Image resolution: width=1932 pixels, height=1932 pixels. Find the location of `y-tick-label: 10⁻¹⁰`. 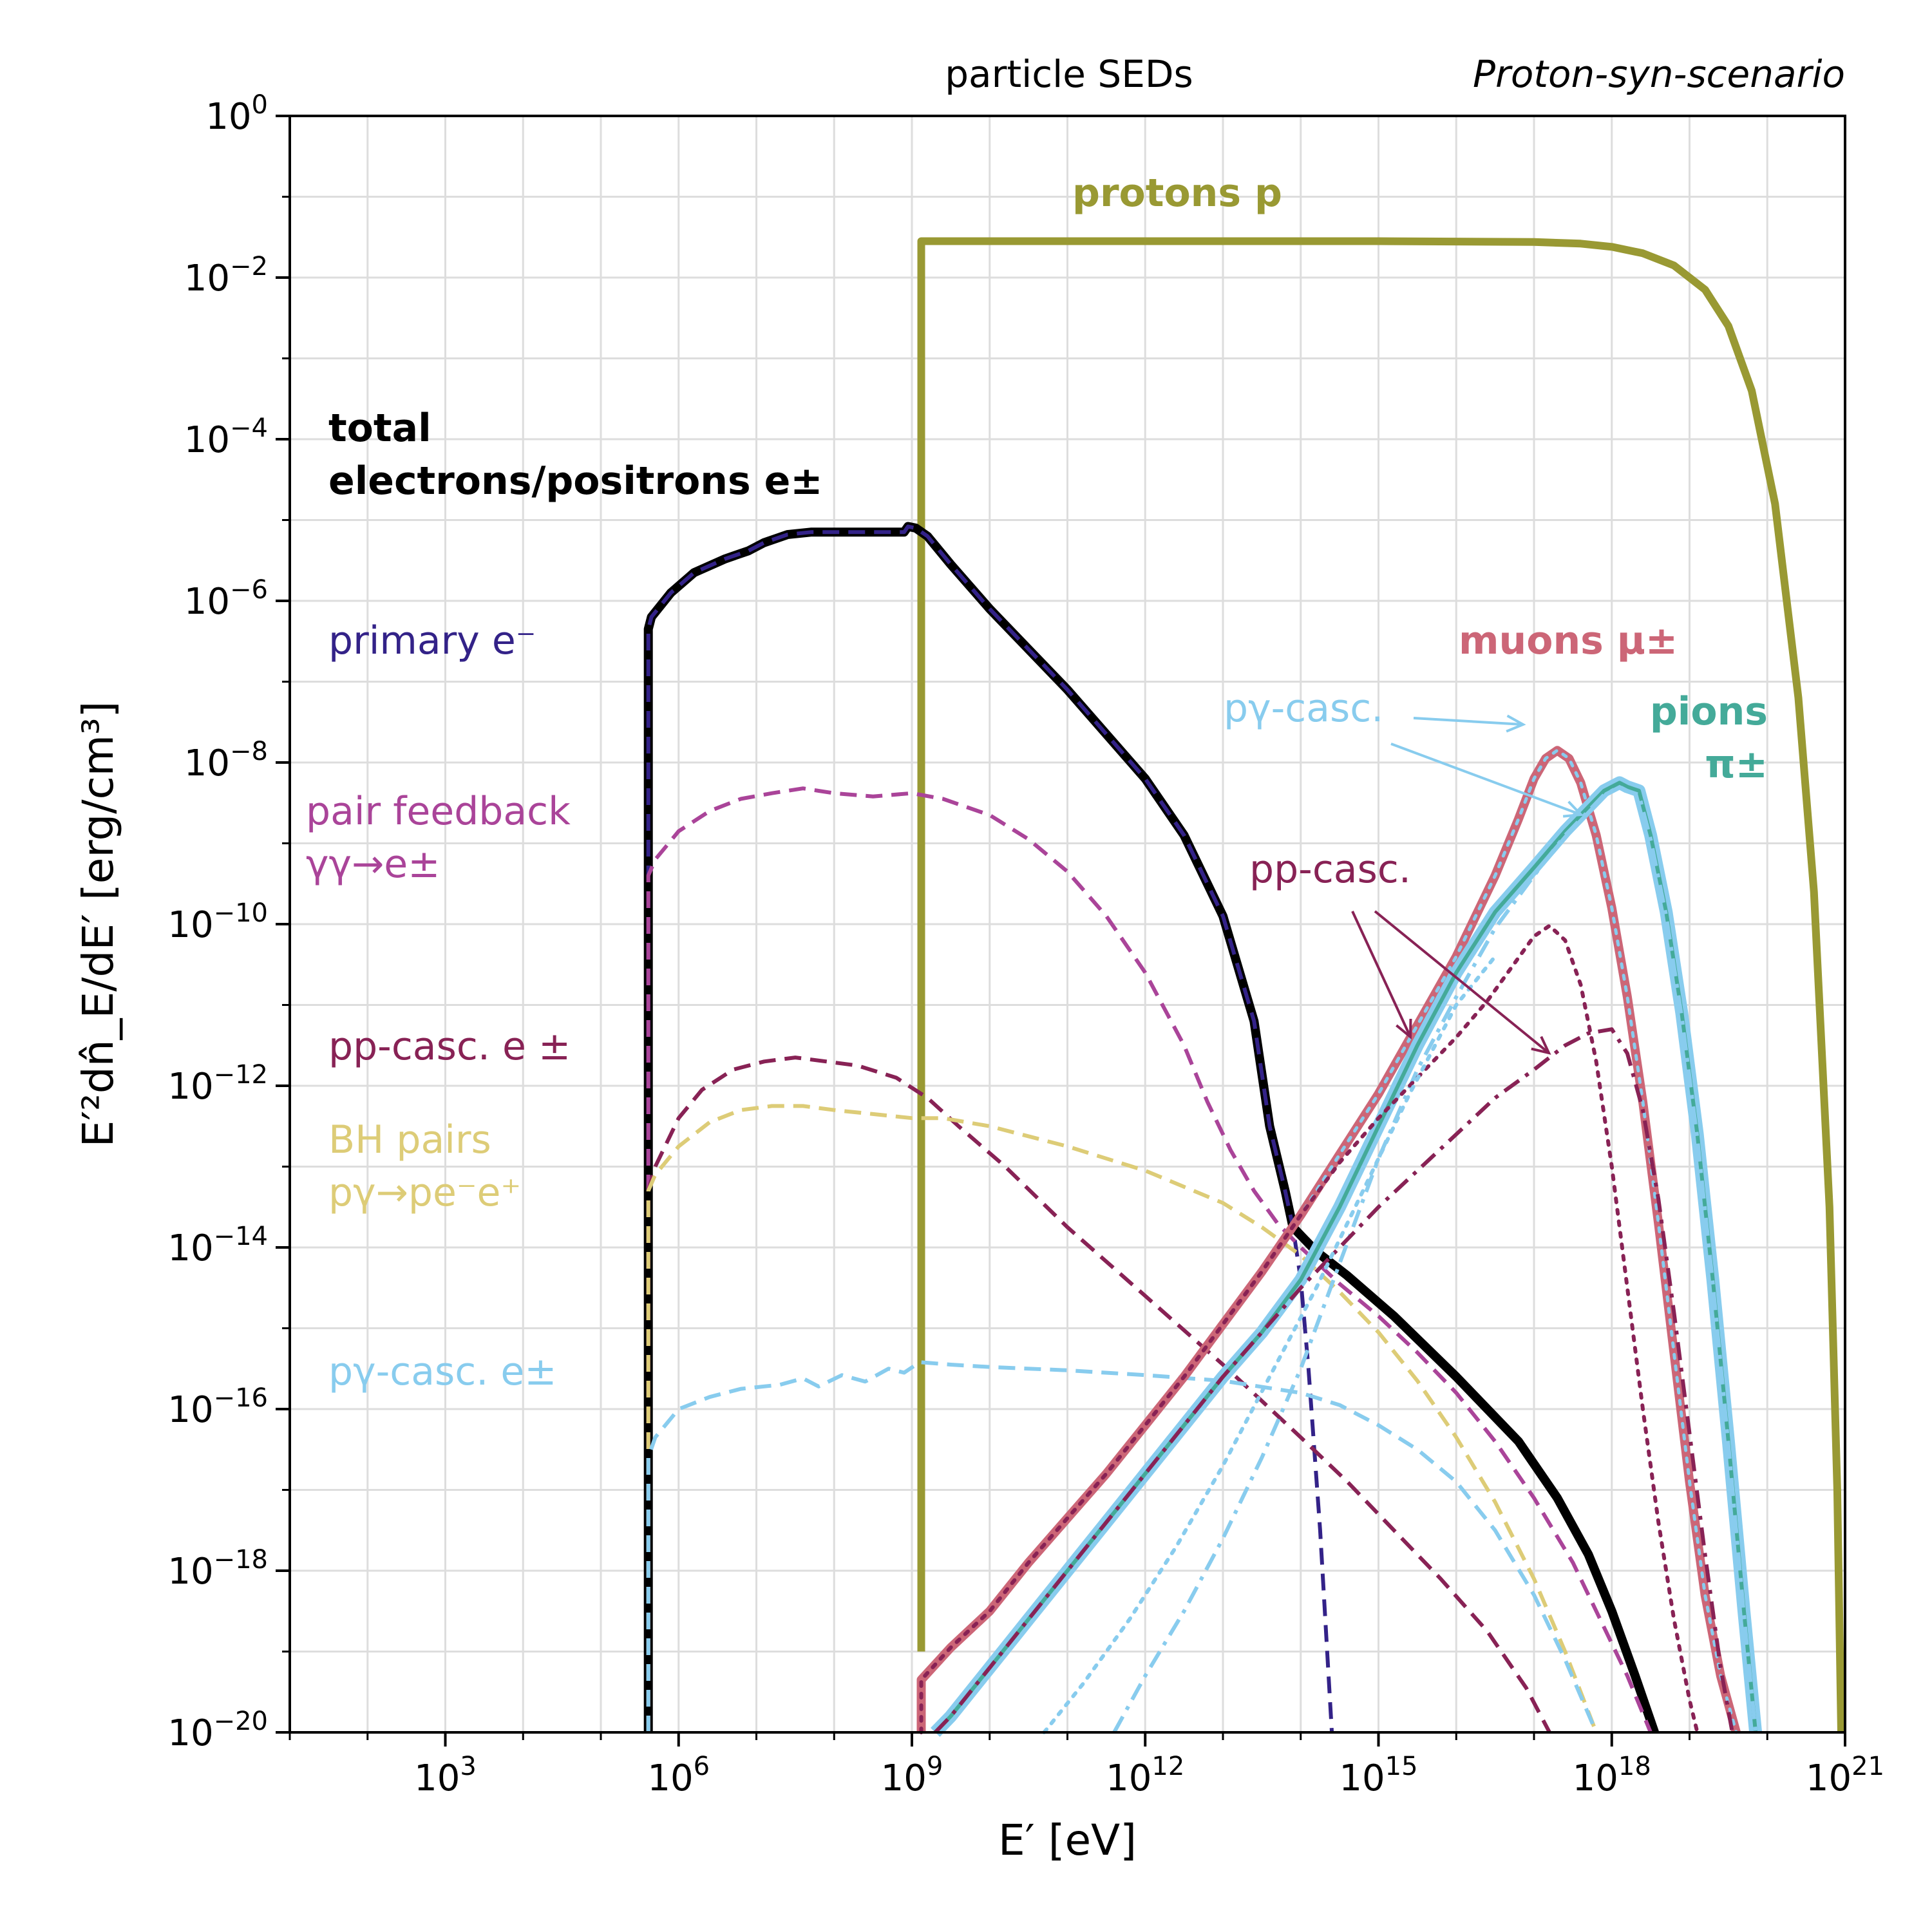

y-tick-label: 10⁻¹⁰ is located at coordinates (217, 922).